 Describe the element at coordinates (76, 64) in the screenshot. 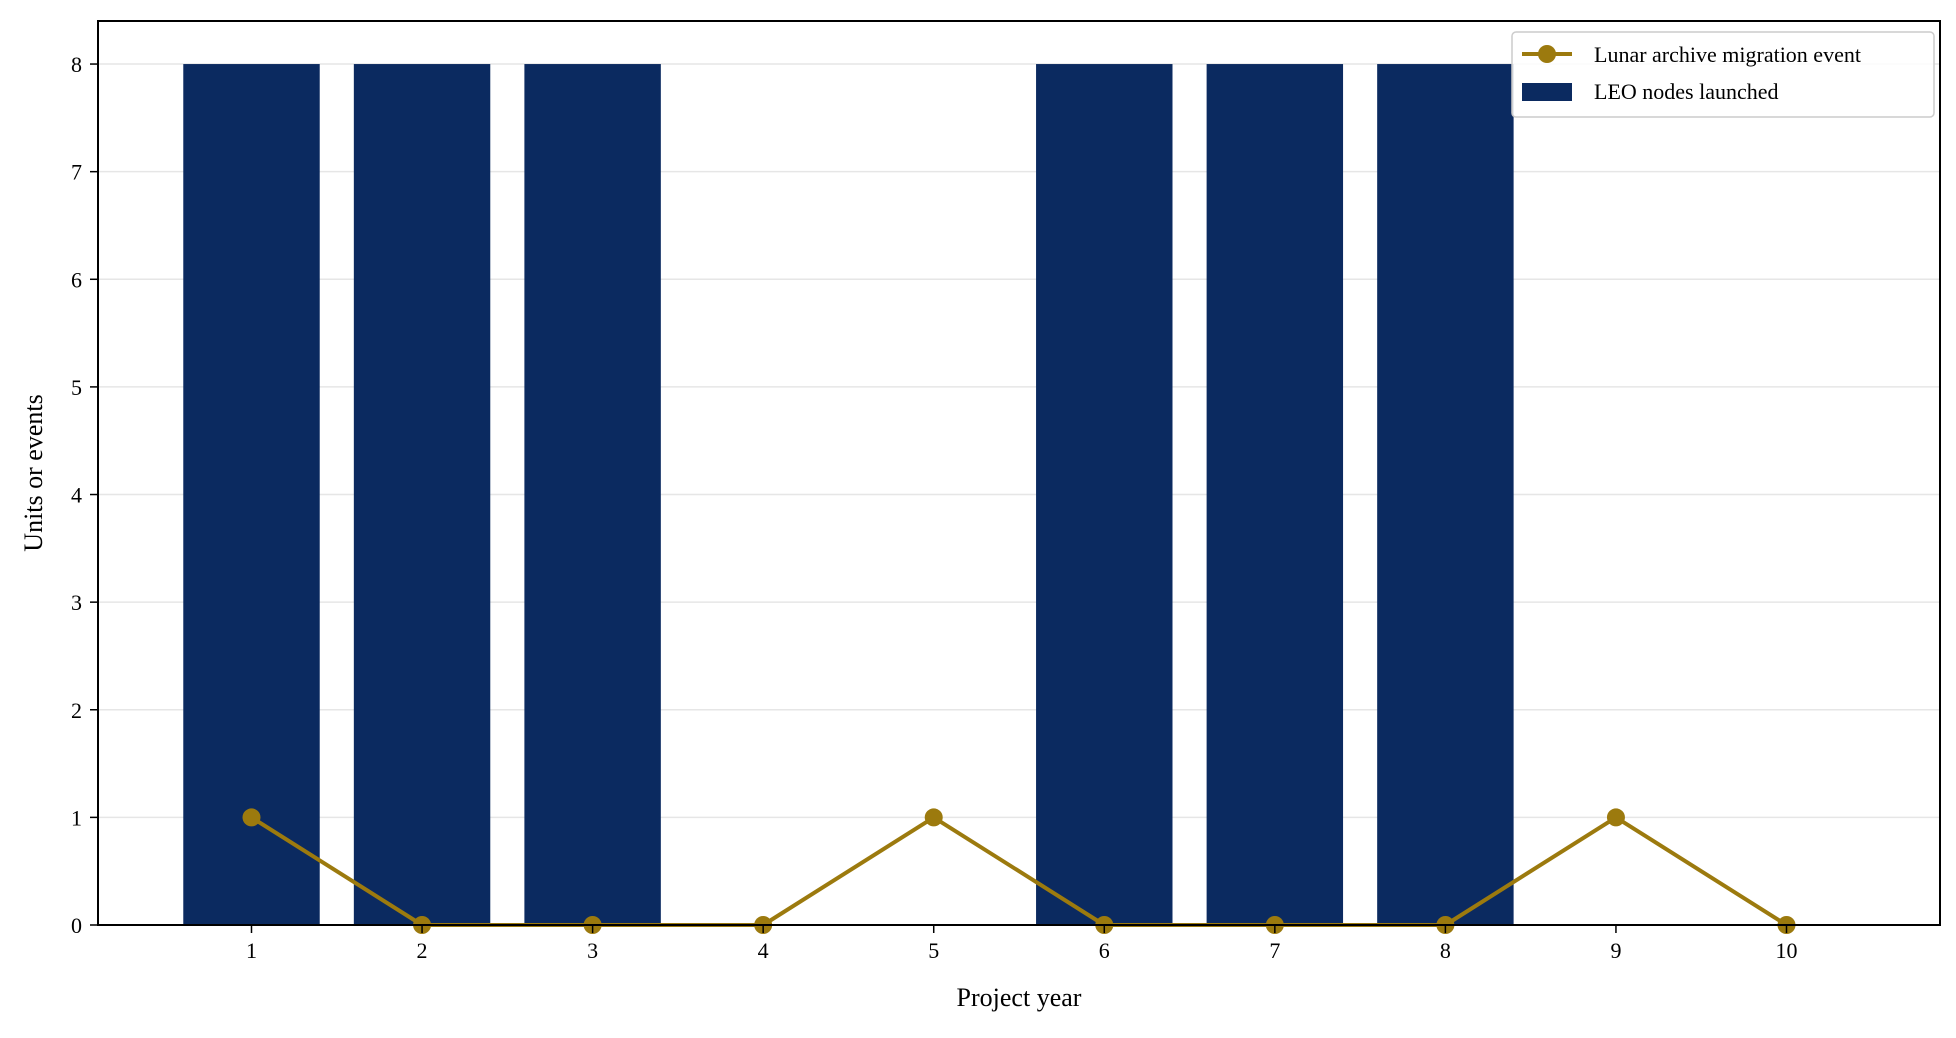

I see `y-tick-label-8: 8` at that location.